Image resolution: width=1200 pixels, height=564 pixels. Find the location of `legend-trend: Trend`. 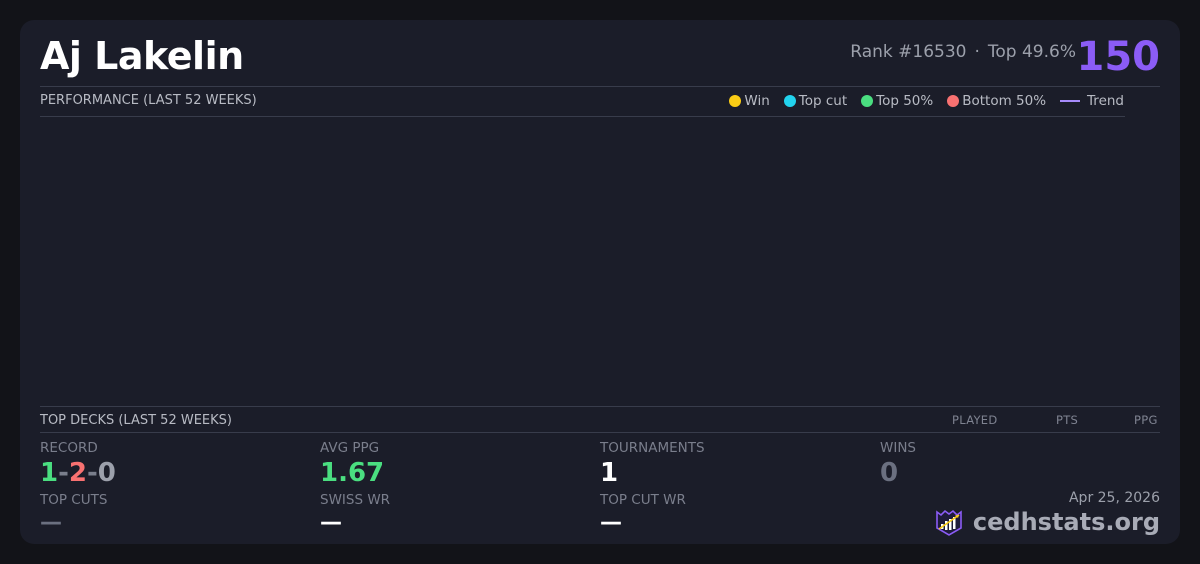

legend-trend: Trend is located at coordinates (1092, 101).